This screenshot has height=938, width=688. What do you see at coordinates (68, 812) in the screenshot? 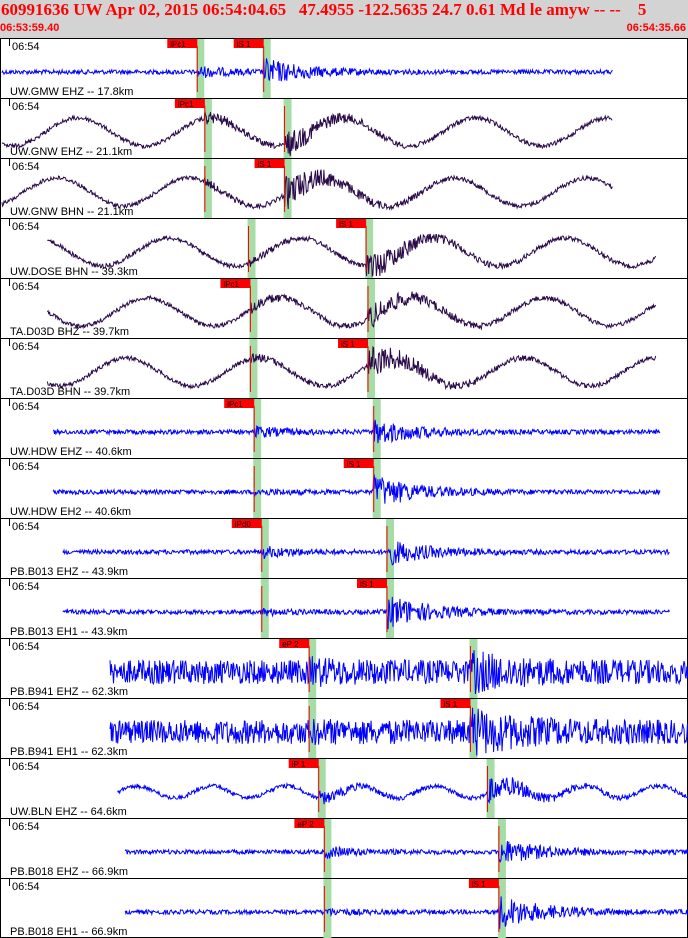
I see `station-label: UW.BLN EHZ -- 64.6km` at bounding box center [68, 812].